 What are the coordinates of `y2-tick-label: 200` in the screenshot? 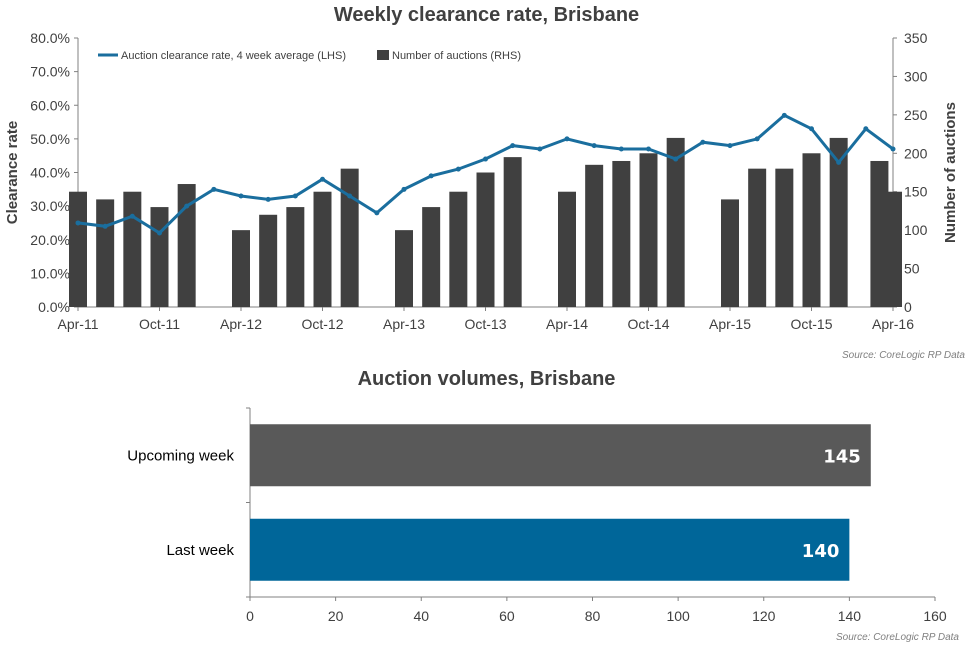 It's located at (916, 153).